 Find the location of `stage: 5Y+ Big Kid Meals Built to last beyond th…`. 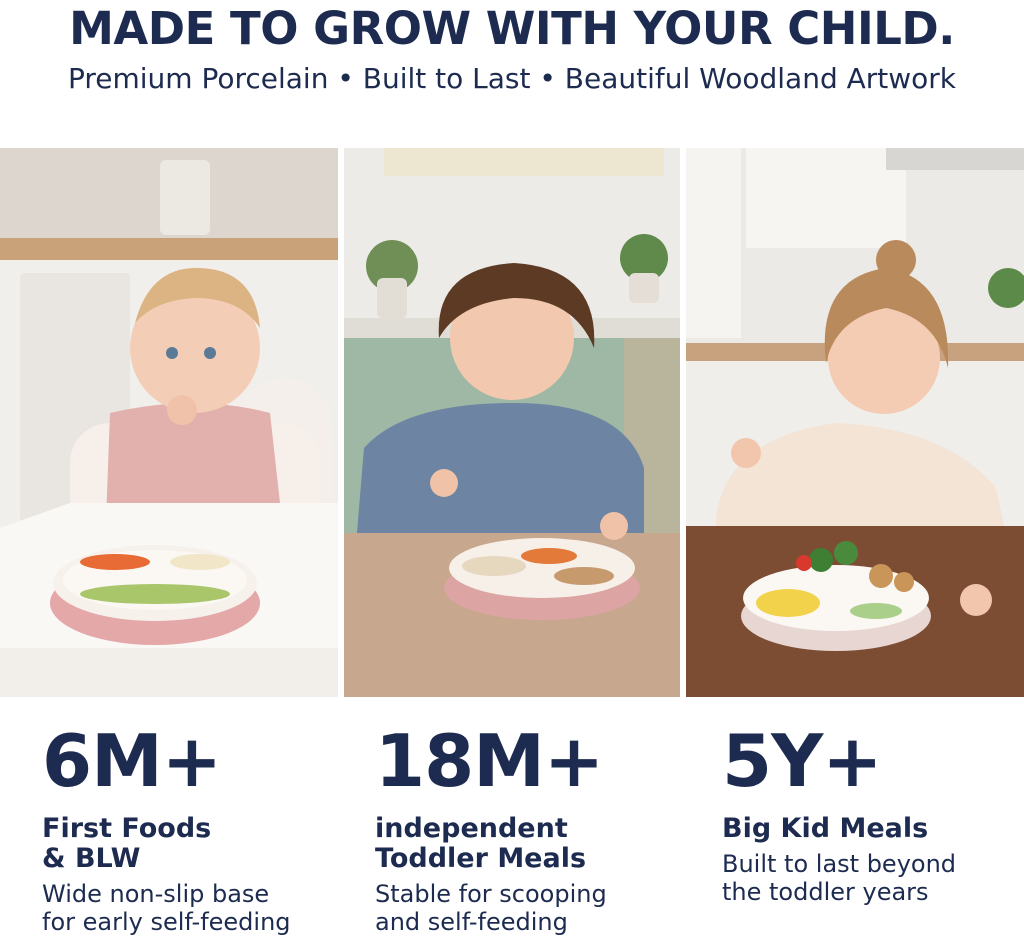

stage: 5Y+ Big Kid Meals Built to last beyond th… is located at coordinates (839, 812).